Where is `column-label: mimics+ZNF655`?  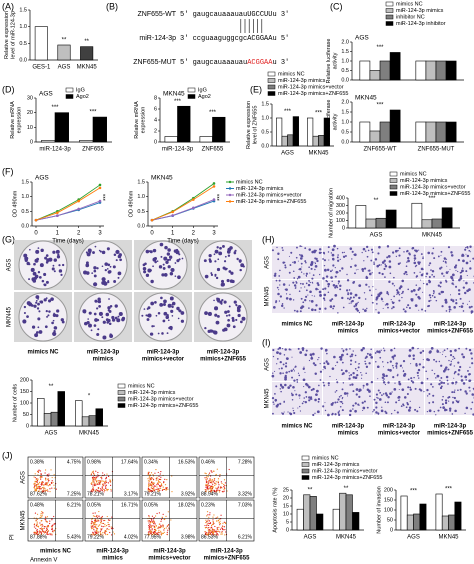
column-label: mimics+ZNF655 is located at coordinates (450, 434).